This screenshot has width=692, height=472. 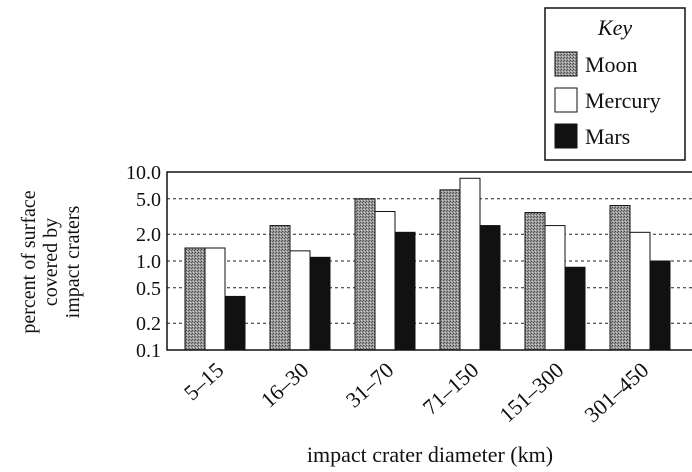 I want to click on legend-title: Key, so click(x=614, y=27).